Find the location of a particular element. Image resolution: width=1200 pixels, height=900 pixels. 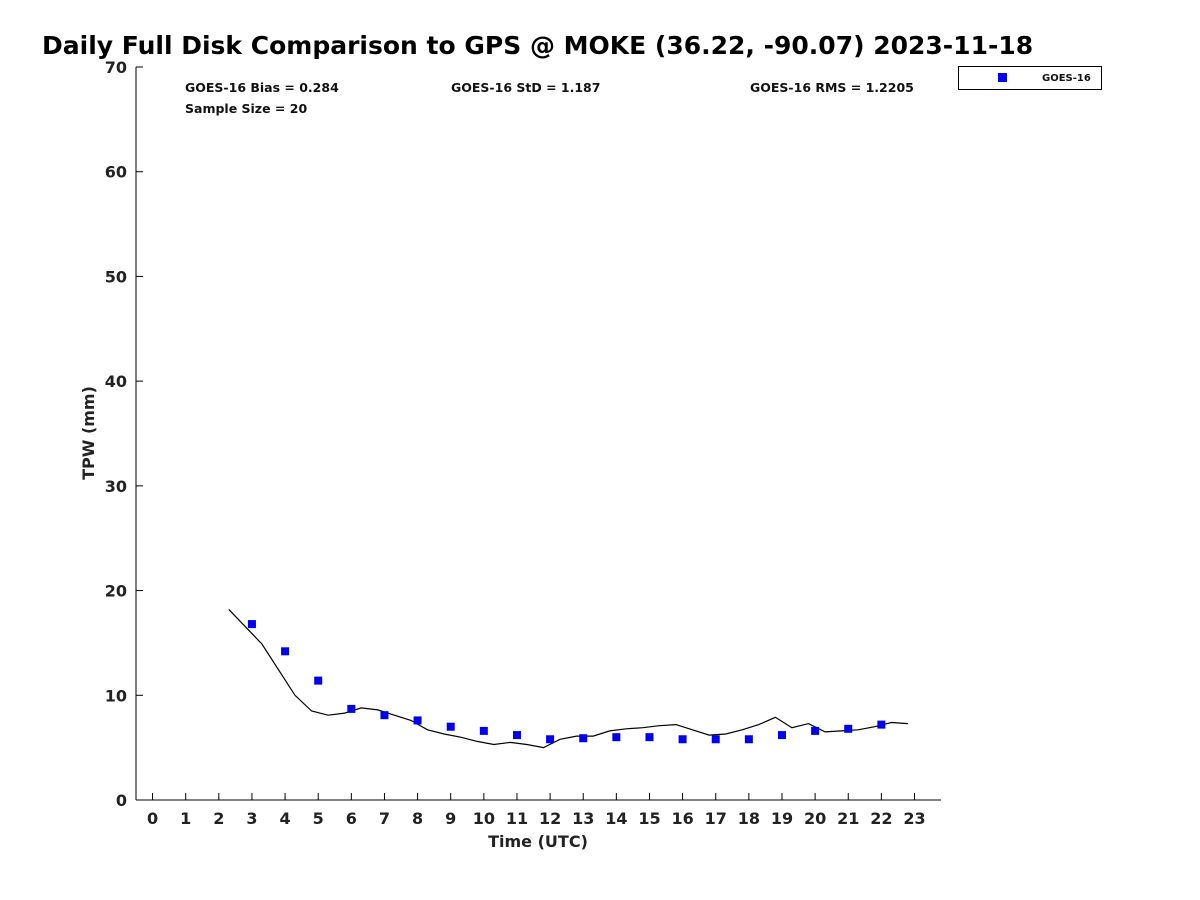

x-tick-label: 10 is located at coordinates (484, 818).